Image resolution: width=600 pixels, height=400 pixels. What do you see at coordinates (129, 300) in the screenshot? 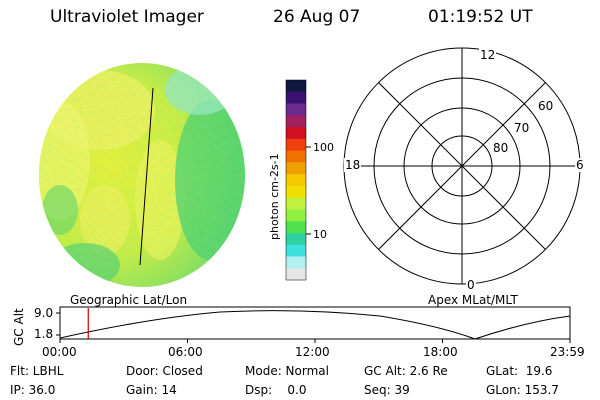
I see `geographic-label: Geographic Lat/Lon` at bounding box center [129, 300].